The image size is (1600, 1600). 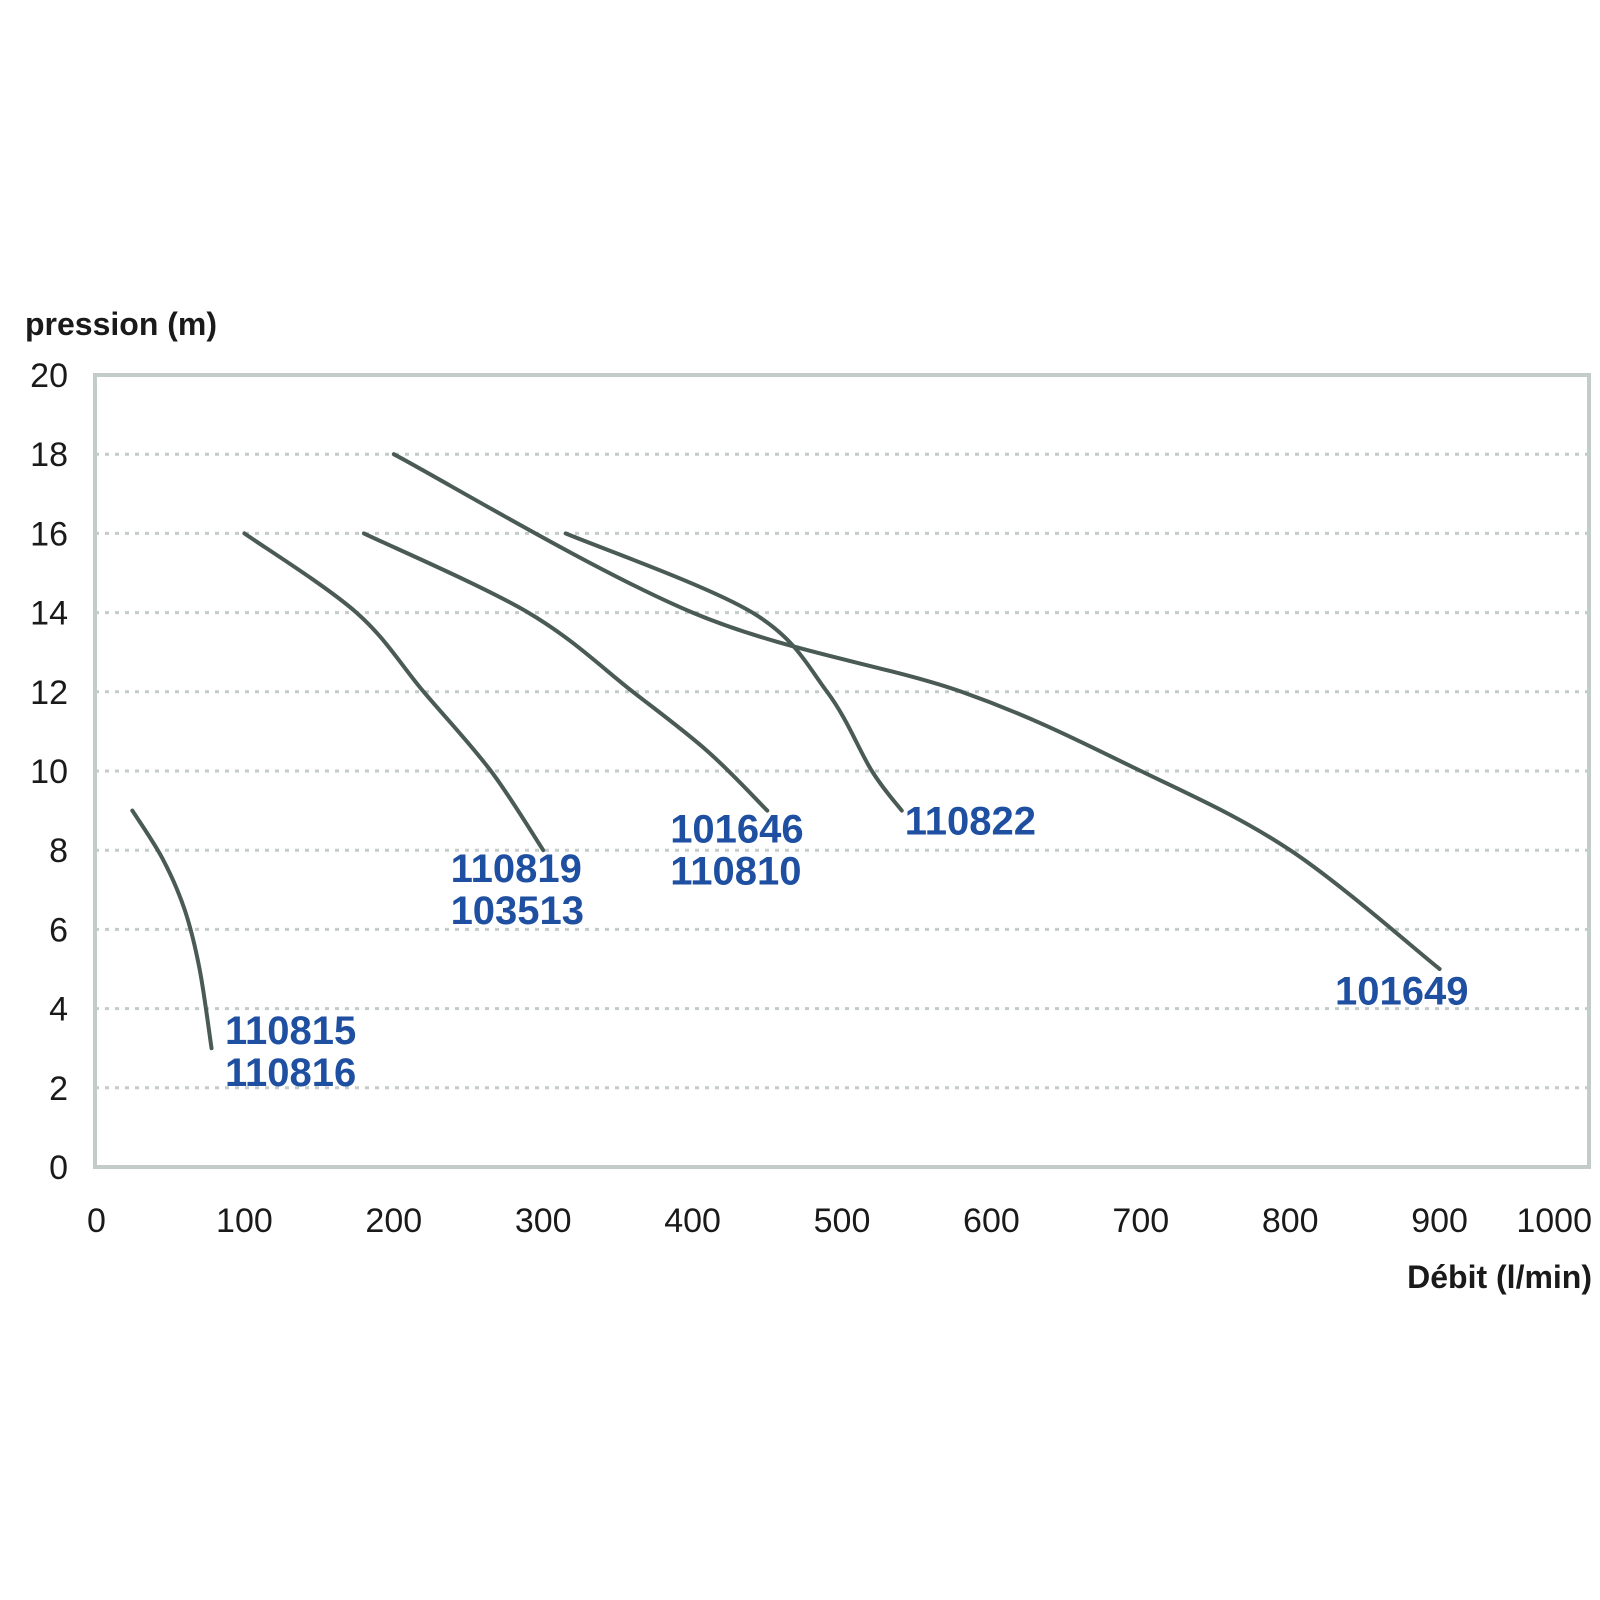 What do you see at coordinates (543, 1221) in the screenshot?
I see `x-tick-300: 300` at bounding box center [543, 1221].